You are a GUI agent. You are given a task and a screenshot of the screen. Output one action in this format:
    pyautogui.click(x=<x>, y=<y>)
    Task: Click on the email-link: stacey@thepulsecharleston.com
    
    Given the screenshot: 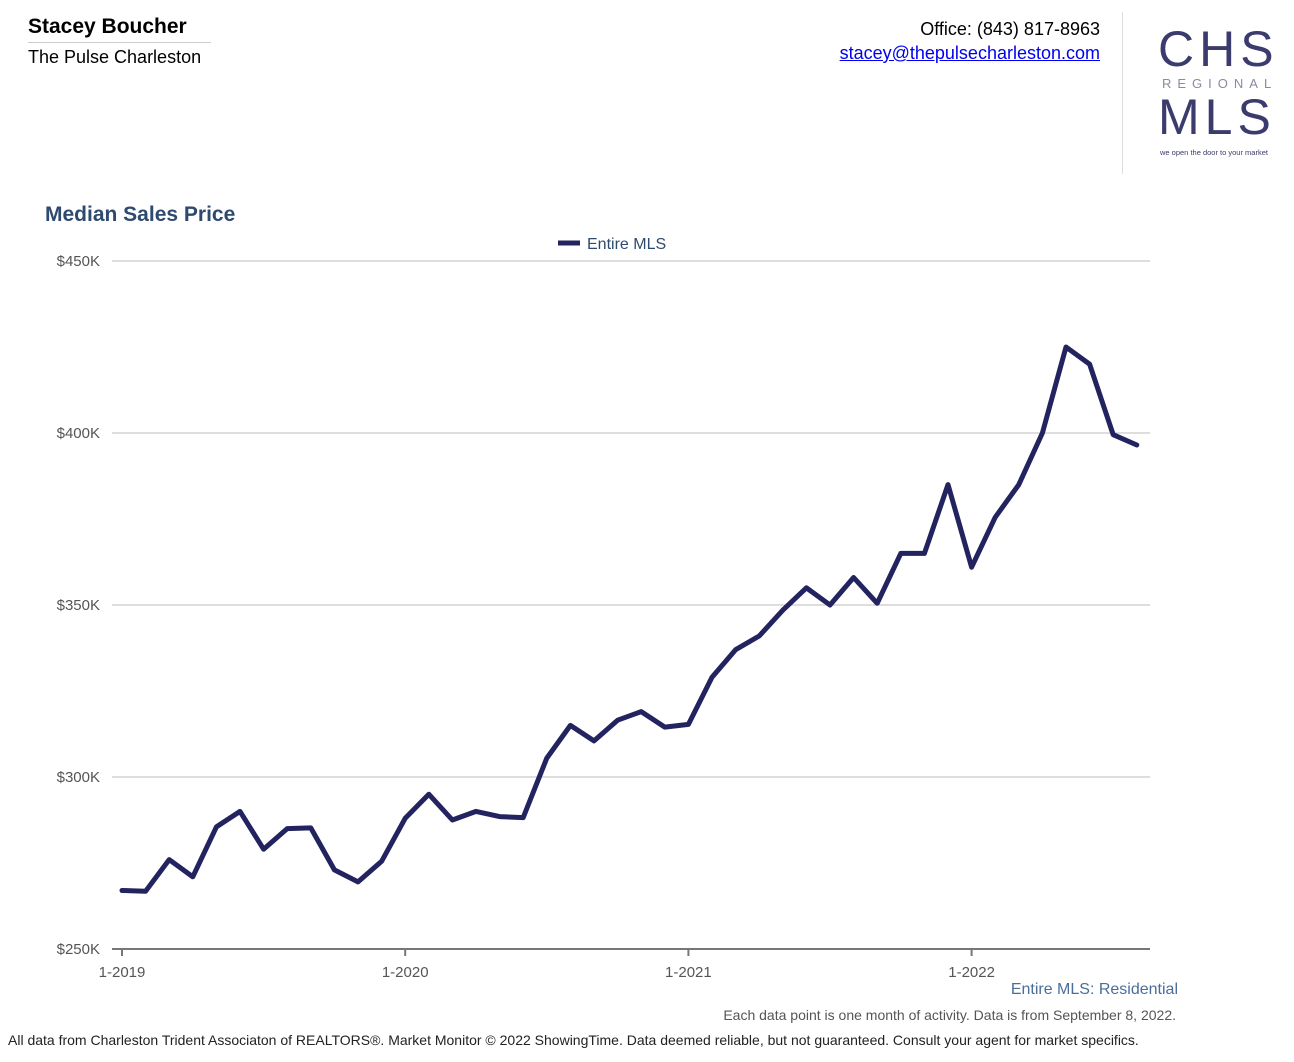 What is the action you would take?
    pyautogui.click(x=969, y=53)
    